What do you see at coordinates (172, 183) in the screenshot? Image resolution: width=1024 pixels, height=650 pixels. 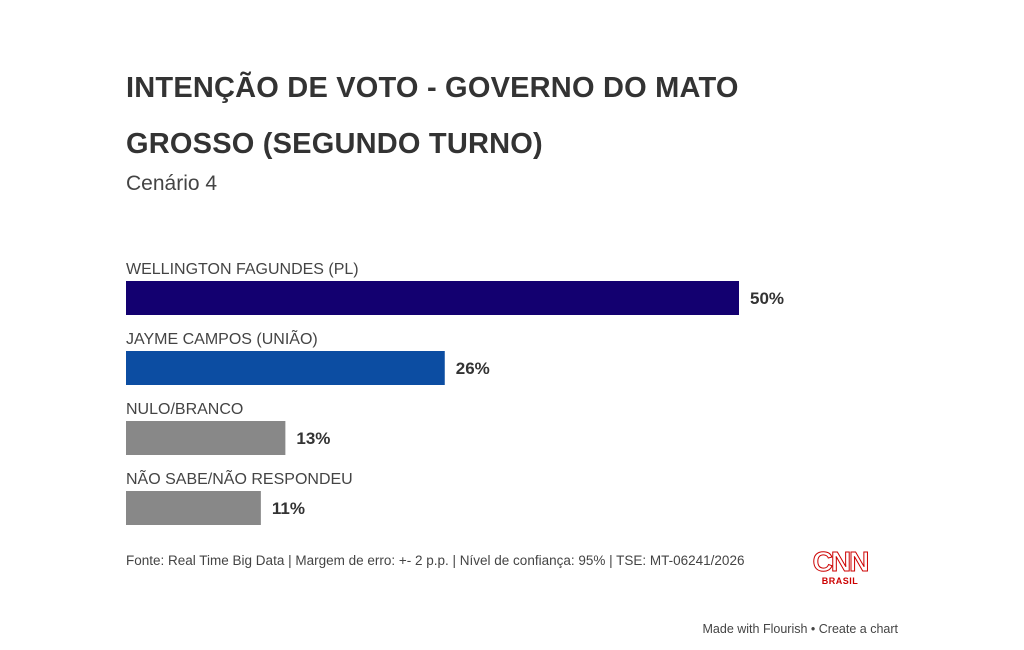 I see `chart-subtitle: Cenário 4` at bounding box center [172, 183].